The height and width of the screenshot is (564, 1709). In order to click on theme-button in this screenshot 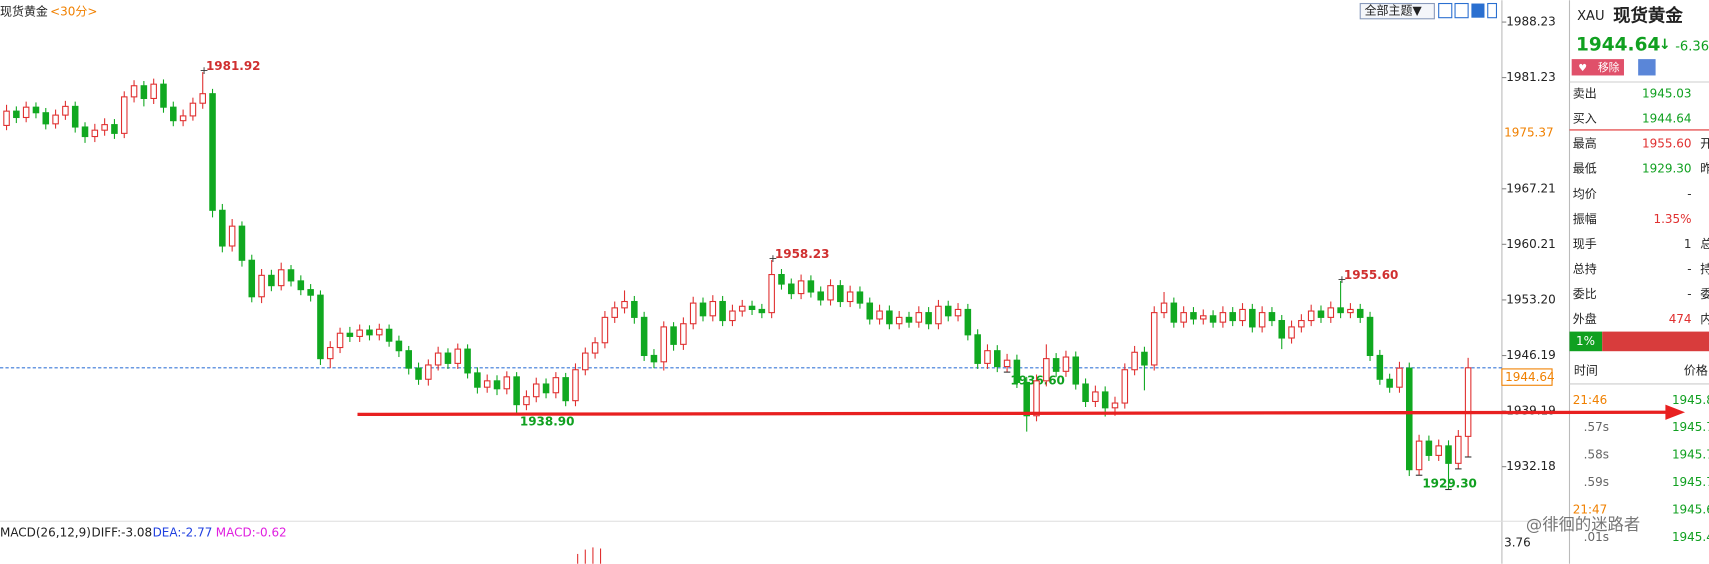, I will do `click(1397, 11)`.